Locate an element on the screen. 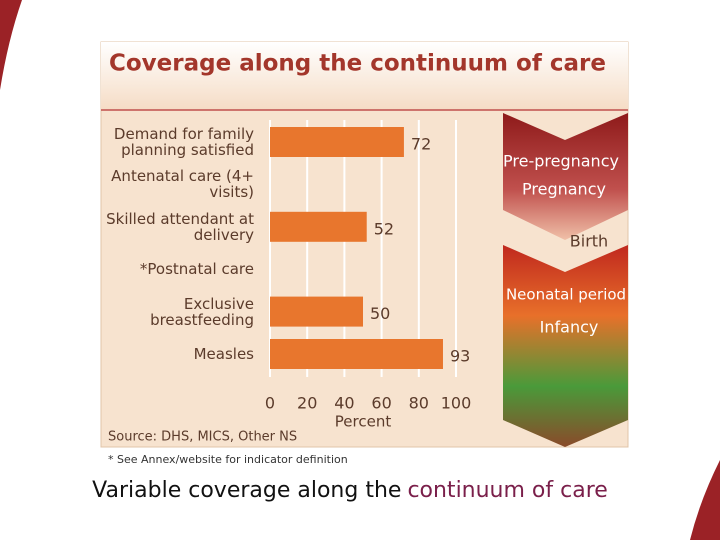  category-label: Antenatal care (4+ visits) is located at coordinates (182, 184).